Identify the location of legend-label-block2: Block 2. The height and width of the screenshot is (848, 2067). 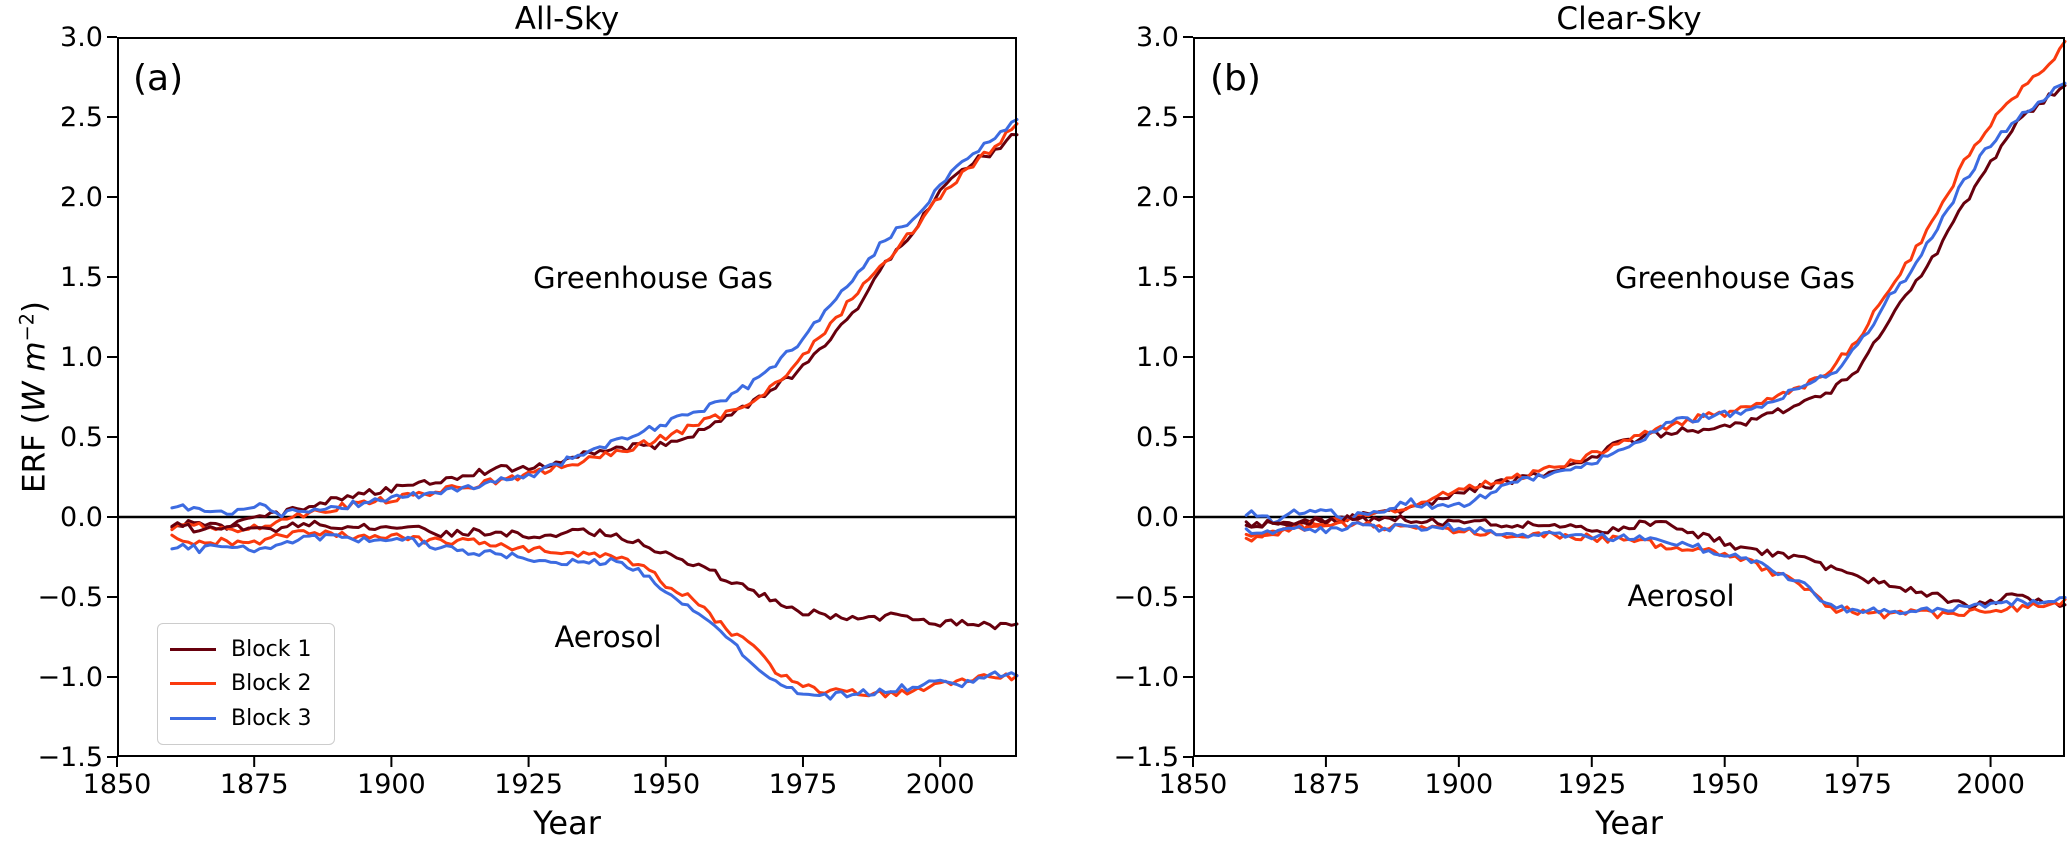
(271, 684).